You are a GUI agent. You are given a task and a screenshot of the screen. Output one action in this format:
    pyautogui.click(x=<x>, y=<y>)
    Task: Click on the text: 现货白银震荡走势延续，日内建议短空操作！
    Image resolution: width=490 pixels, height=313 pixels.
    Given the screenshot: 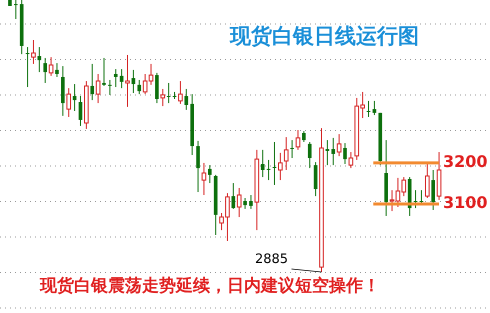 What is the action you would take?
    pyautogui.click(x=210, y=286)
    